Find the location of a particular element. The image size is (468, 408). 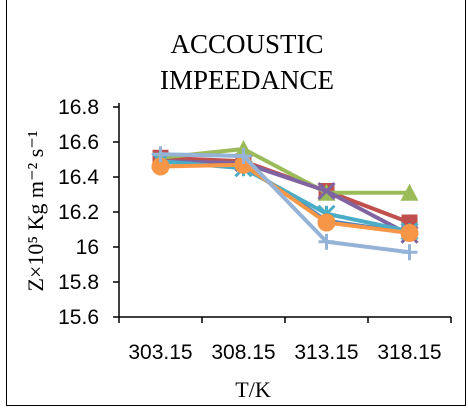

y-tick-label: 16.6 is located at coordinates (78, 142).